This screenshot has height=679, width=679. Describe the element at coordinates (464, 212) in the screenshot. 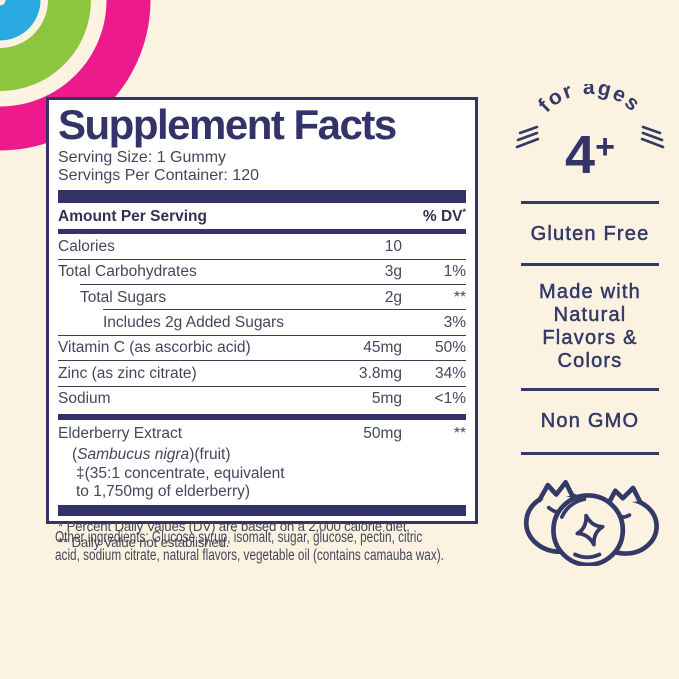

I see `dv-footnote-mark: *` at that location.